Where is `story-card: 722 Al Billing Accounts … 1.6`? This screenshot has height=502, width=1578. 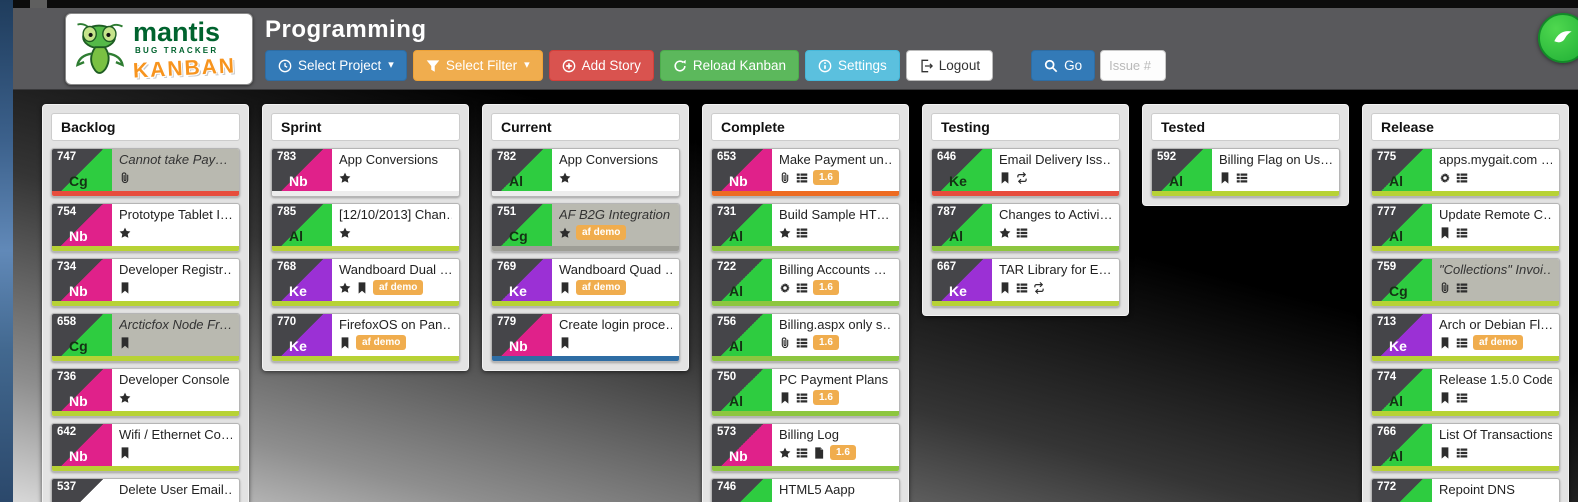
story-card: 722 Al Billing Accounts … 1.6 is located at coordinates (805, 282).